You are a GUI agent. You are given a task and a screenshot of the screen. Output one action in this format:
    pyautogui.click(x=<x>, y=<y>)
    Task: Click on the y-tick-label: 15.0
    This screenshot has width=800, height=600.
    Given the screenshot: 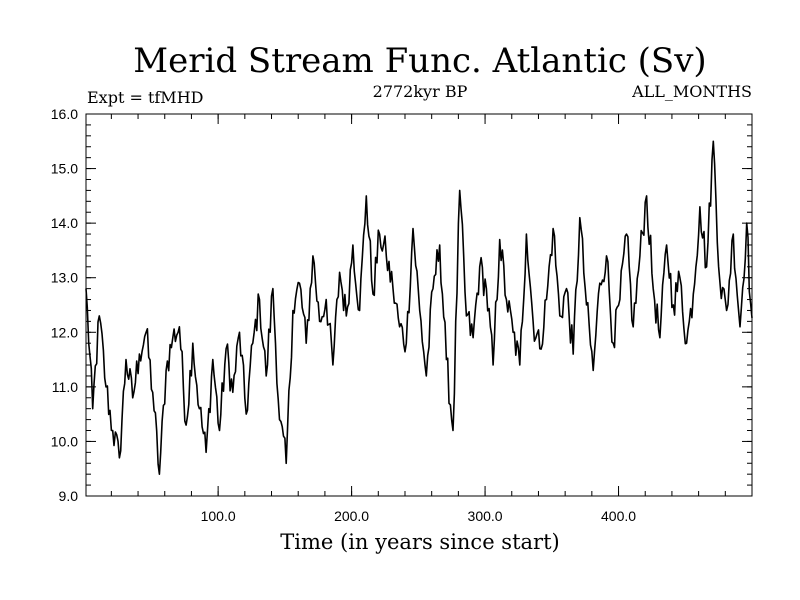 What is the action you would take?
    pyautogui.click(x=64, y=169)
    